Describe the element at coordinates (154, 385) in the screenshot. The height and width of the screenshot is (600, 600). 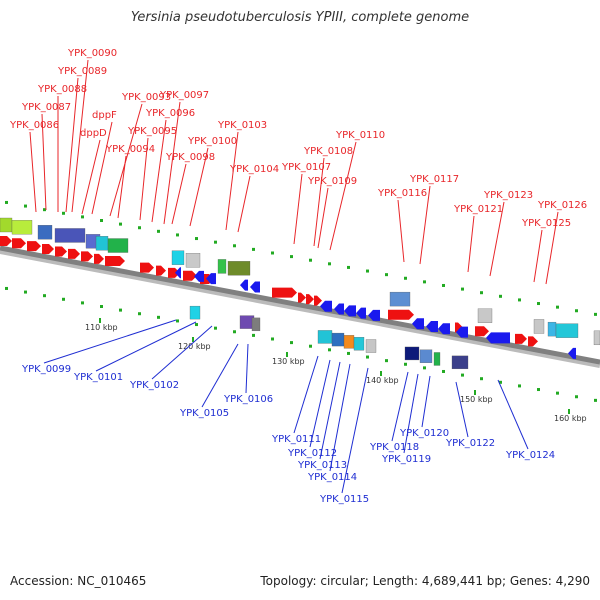
I see `gene-label-bottom: YPK_0102` at that location.